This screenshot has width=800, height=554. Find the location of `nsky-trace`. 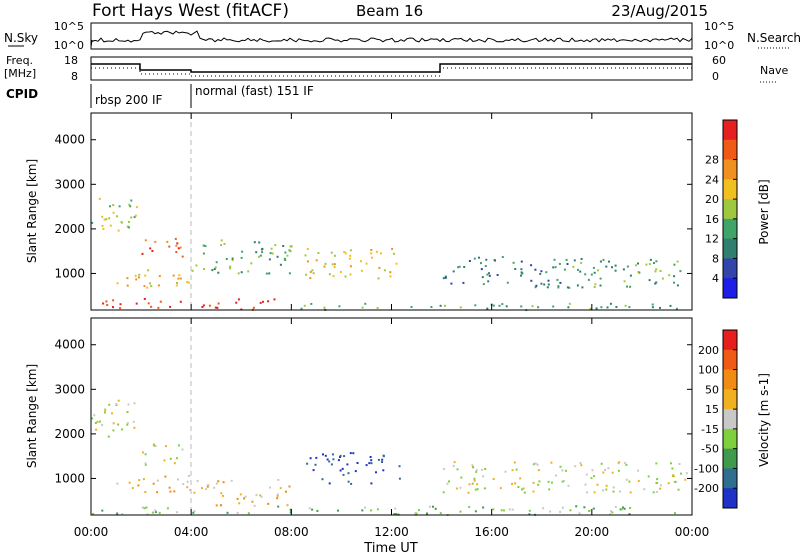

nsky-trace is located at coordinates (391, 39).